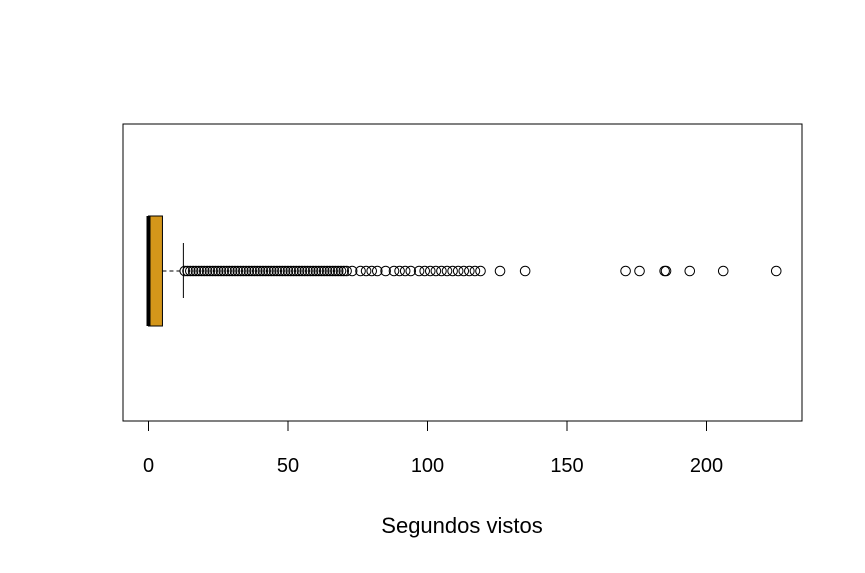 This screenshot has height=573, width=865. I want to click on x-axis: 0 50 100 150 200, so click(433, 448).